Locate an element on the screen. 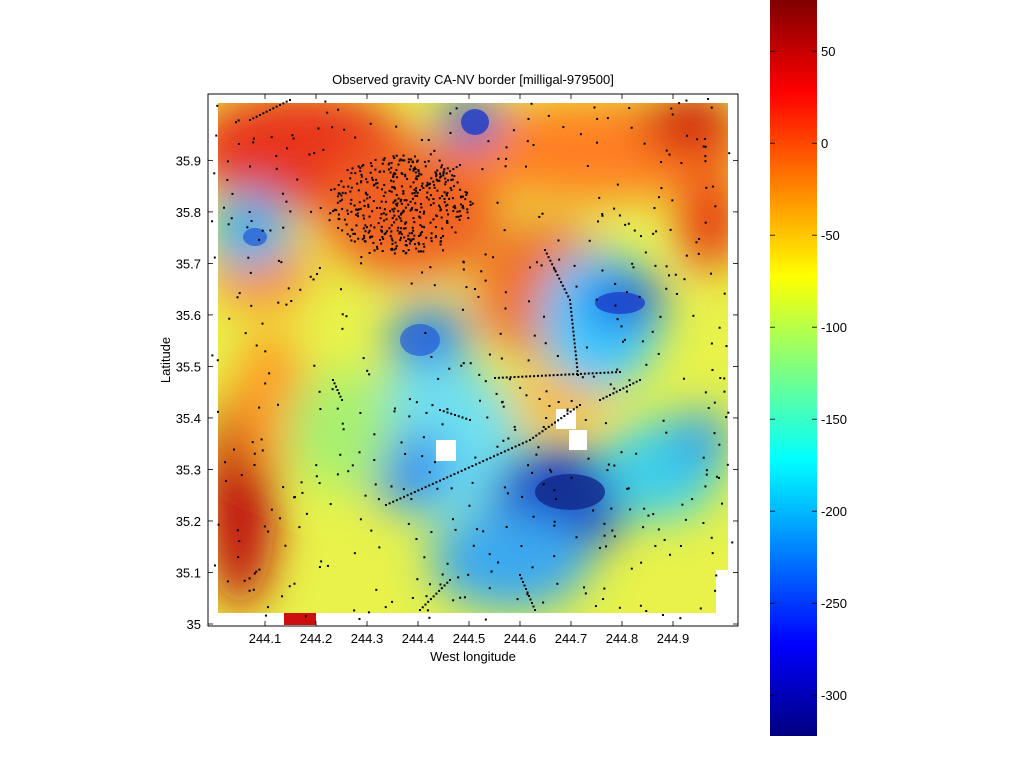 Image resolution: width=1024 pixels, height=768 pixels. blank-margin is located at coordinates (732, 360).